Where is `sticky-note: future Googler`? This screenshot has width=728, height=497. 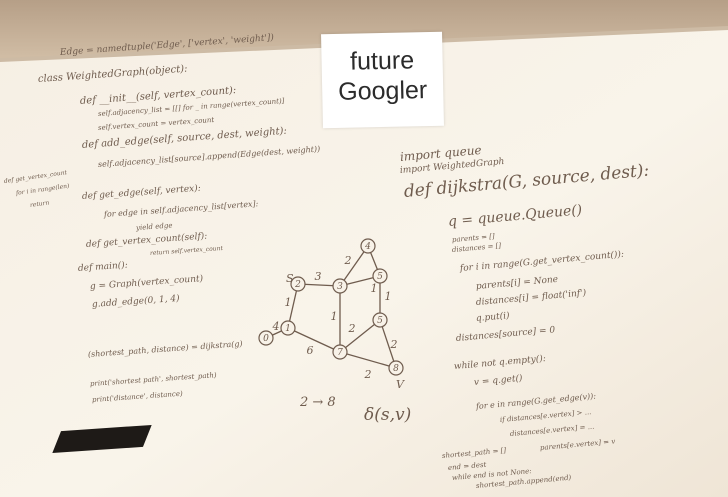 sticky-note: future Googler is located at coordinates (382, 80).